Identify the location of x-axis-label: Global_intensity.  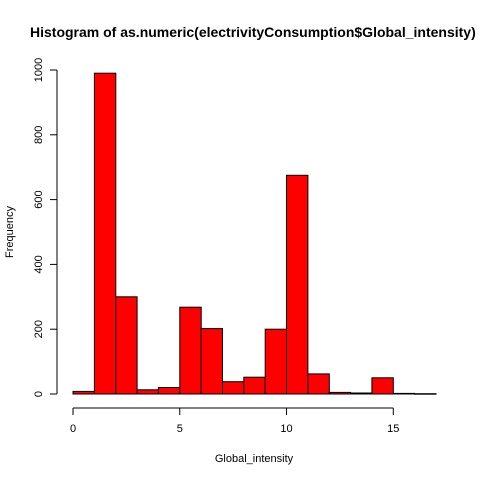
(254, 459).